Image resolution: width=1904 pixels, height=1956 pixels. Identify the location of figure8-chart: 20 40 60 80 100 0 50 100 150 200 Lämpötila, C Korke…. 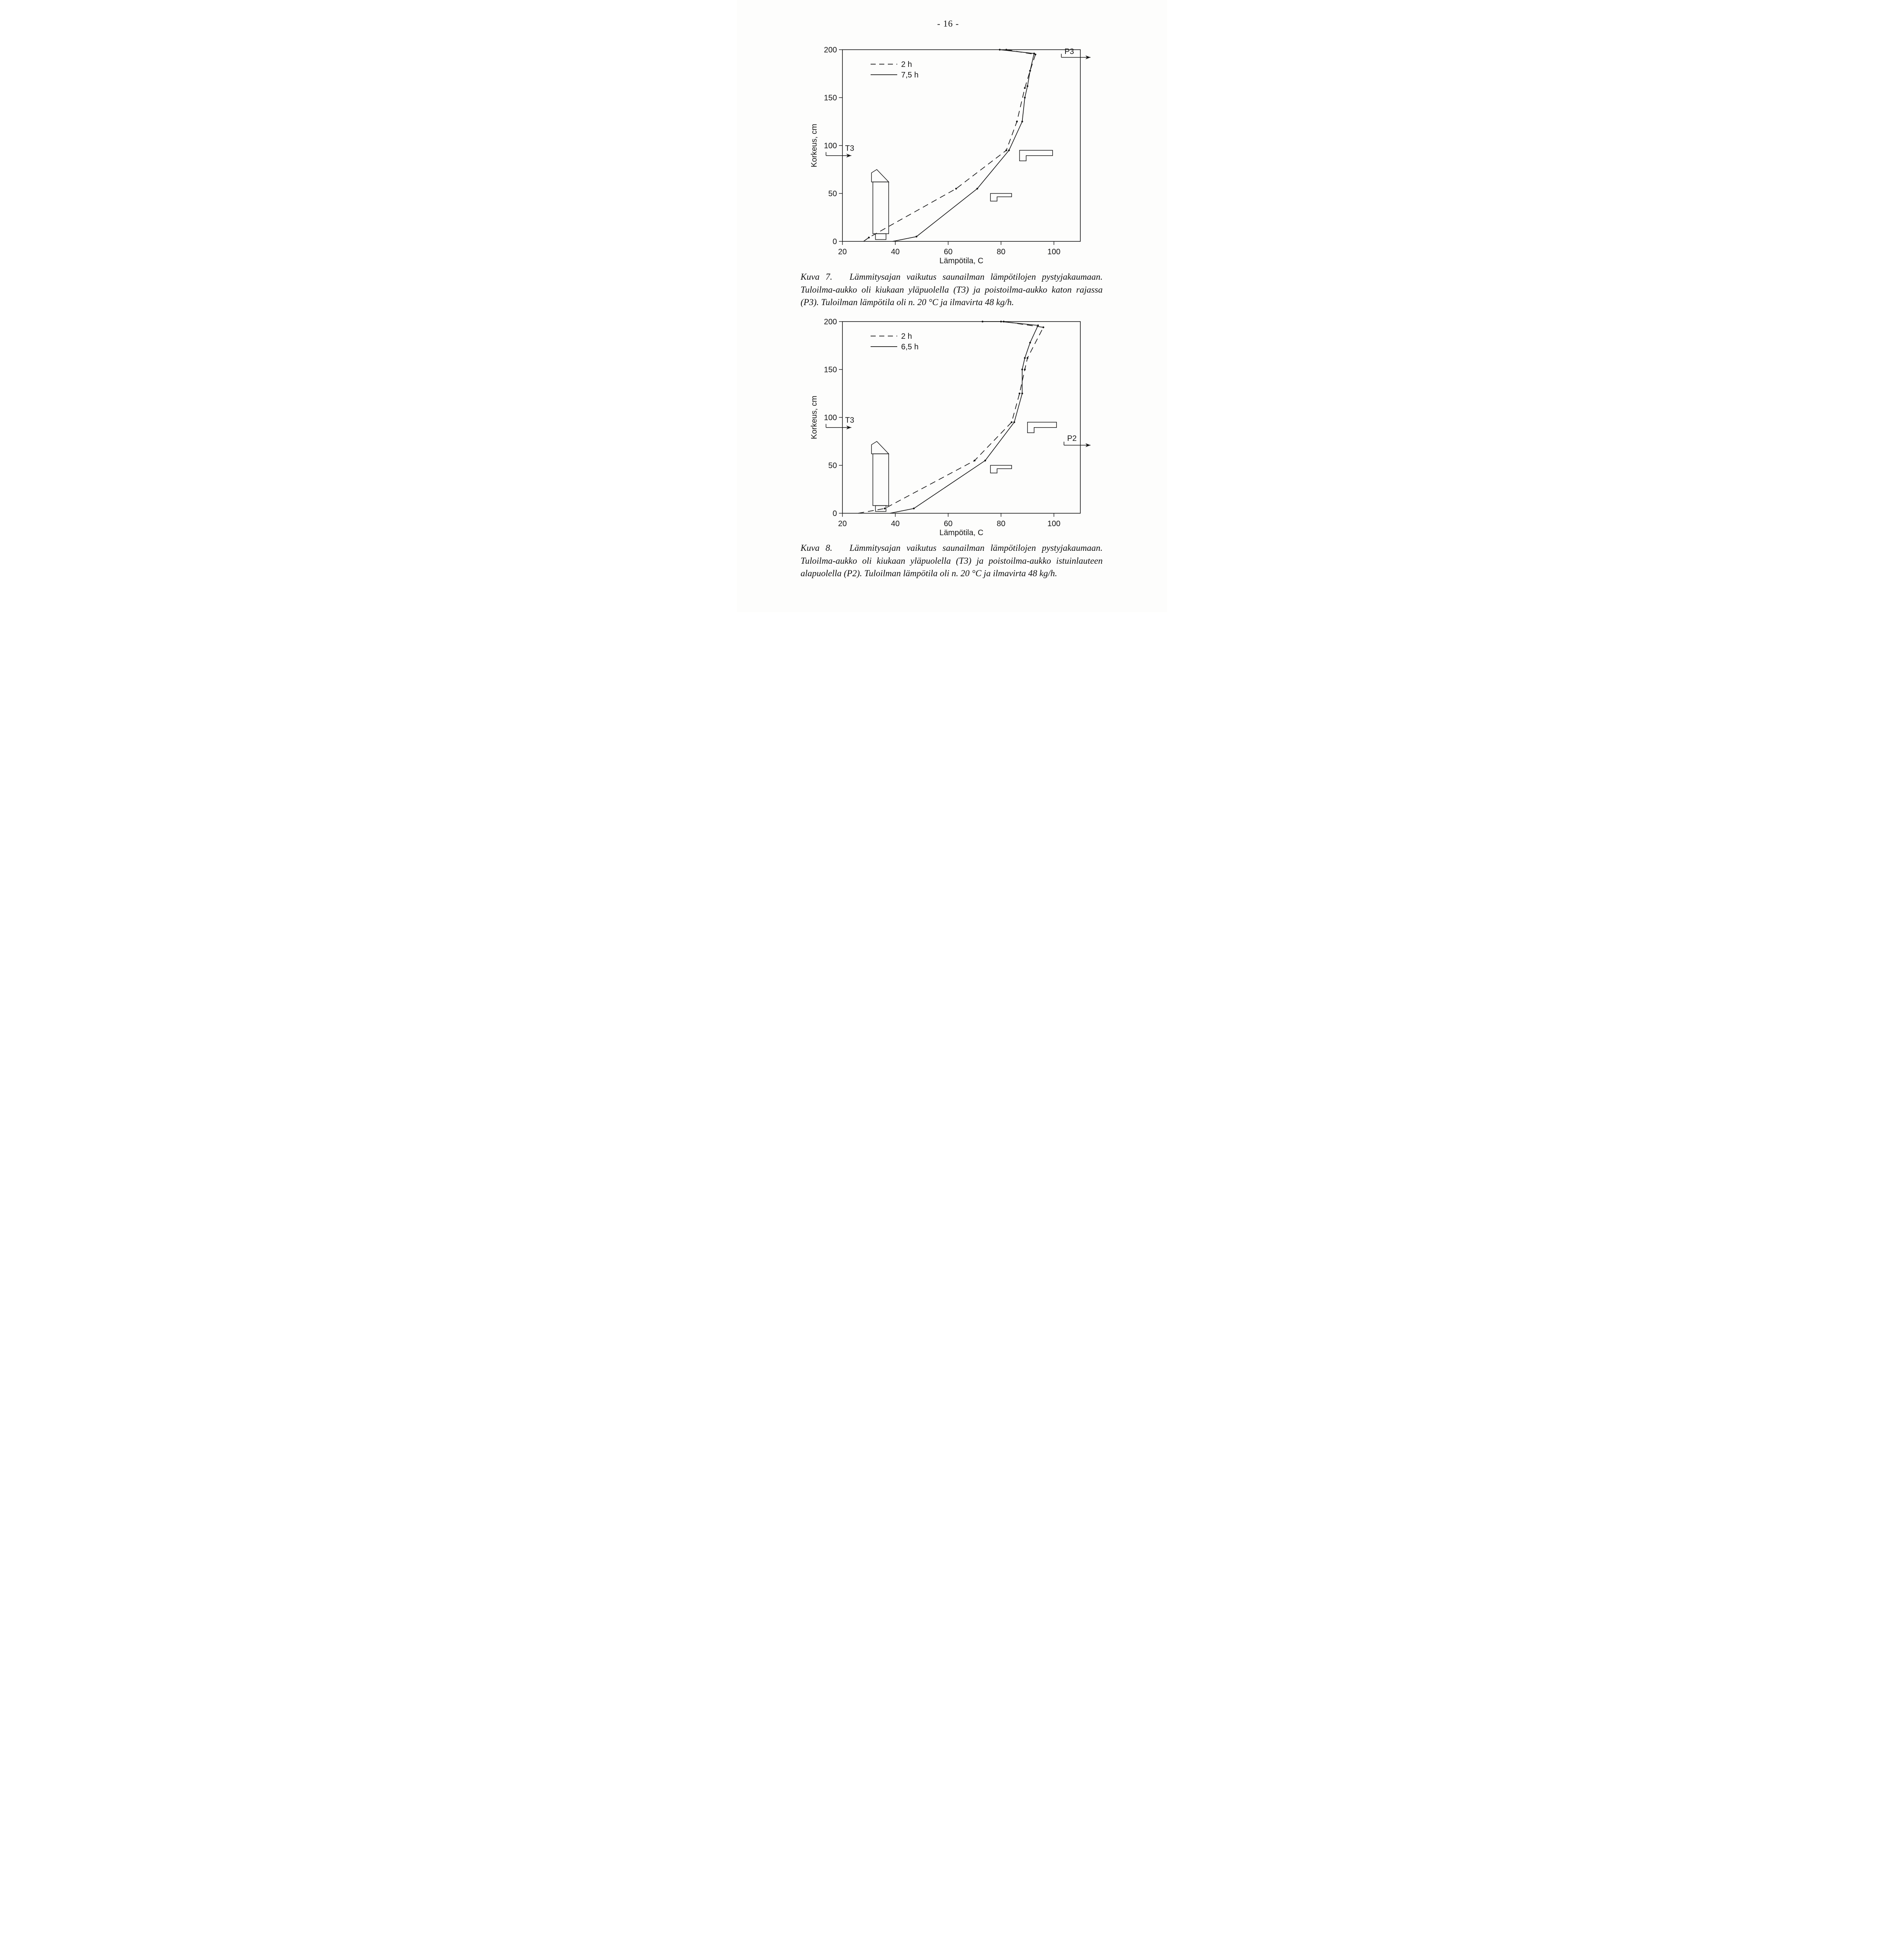
(950, 428).